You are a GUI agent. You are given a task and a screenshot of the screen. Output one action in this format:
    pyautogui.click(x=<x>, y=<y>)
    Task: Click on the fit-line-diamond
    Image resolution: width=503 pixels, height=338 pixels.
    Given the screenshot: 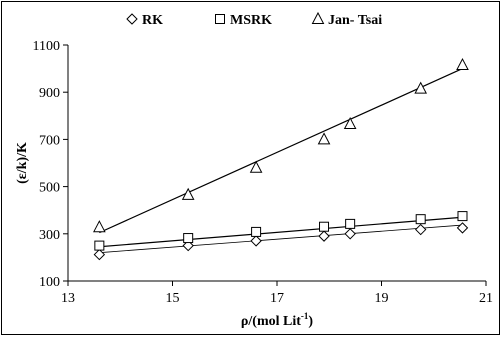 What is the action you would take?
    pyautogui.click(x=281, y=239)
    